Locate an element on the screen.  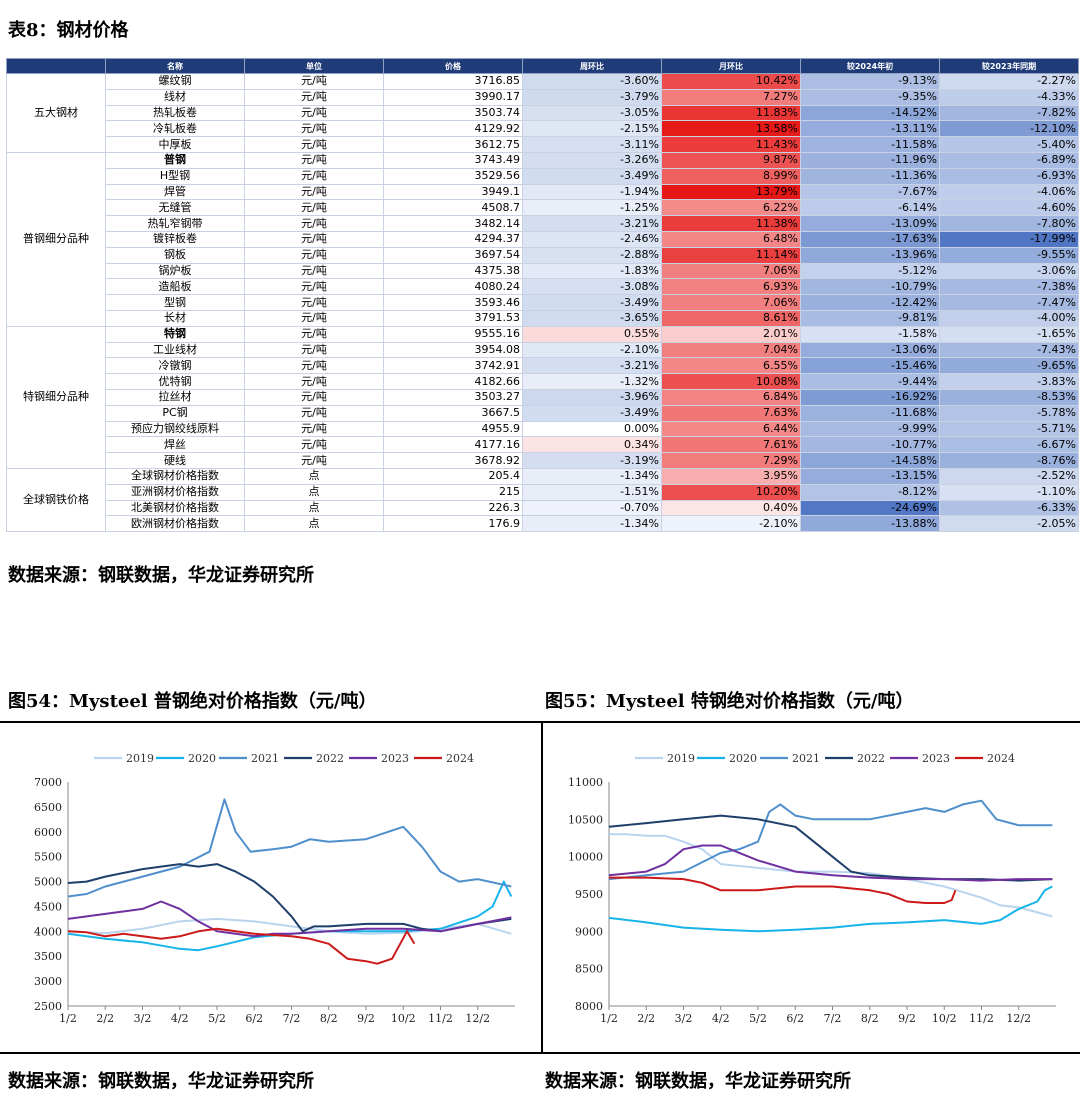
x-tick-label: 8/2 is located at coordinates (329, 1018).